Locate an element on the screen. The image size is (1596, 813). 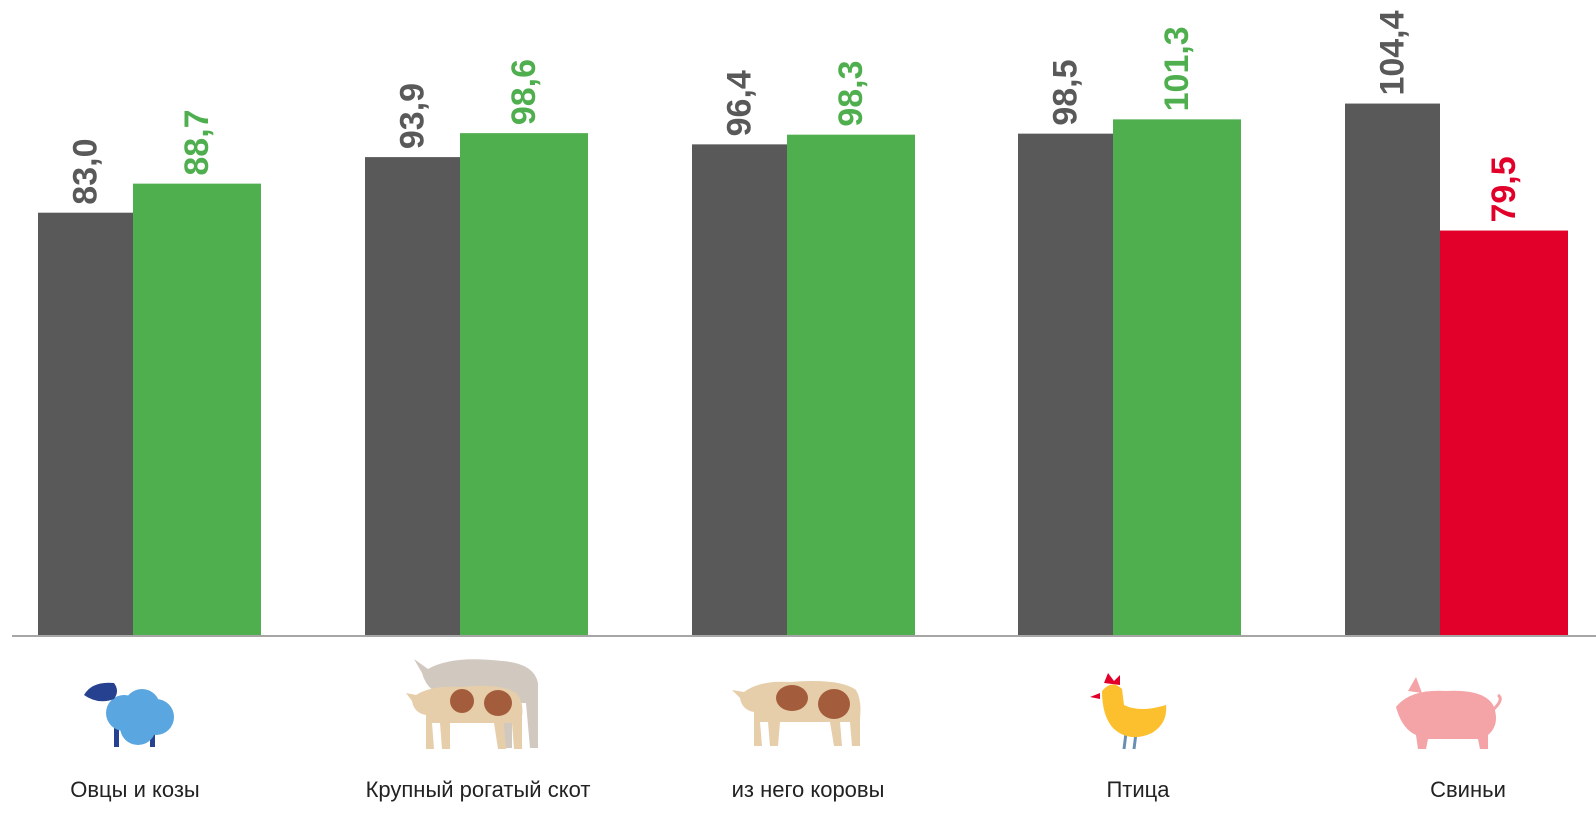
bar-series1-pigs is located at coordinates (1392, 369).